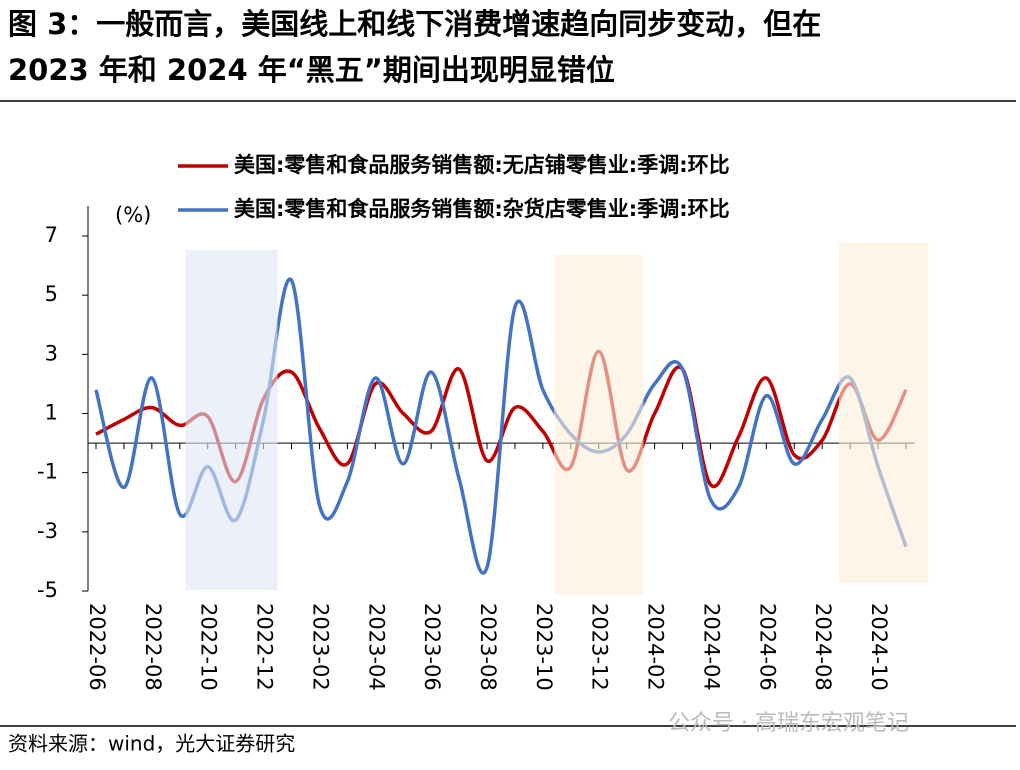  What do you see at coordinates (47, 472) in the screenshot?
I see `y-tick-label: -1` at bounding box center [47, 472].